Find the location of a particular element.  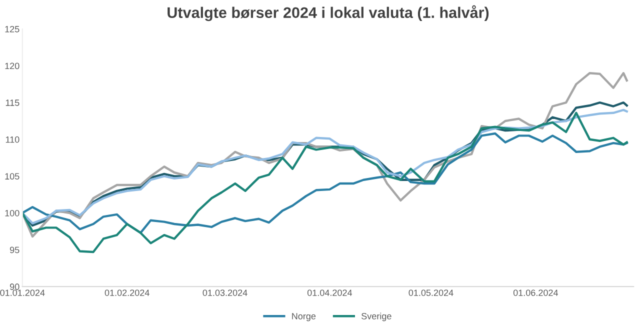

y-tick-label: 120 is located at coordinates (12, 66).